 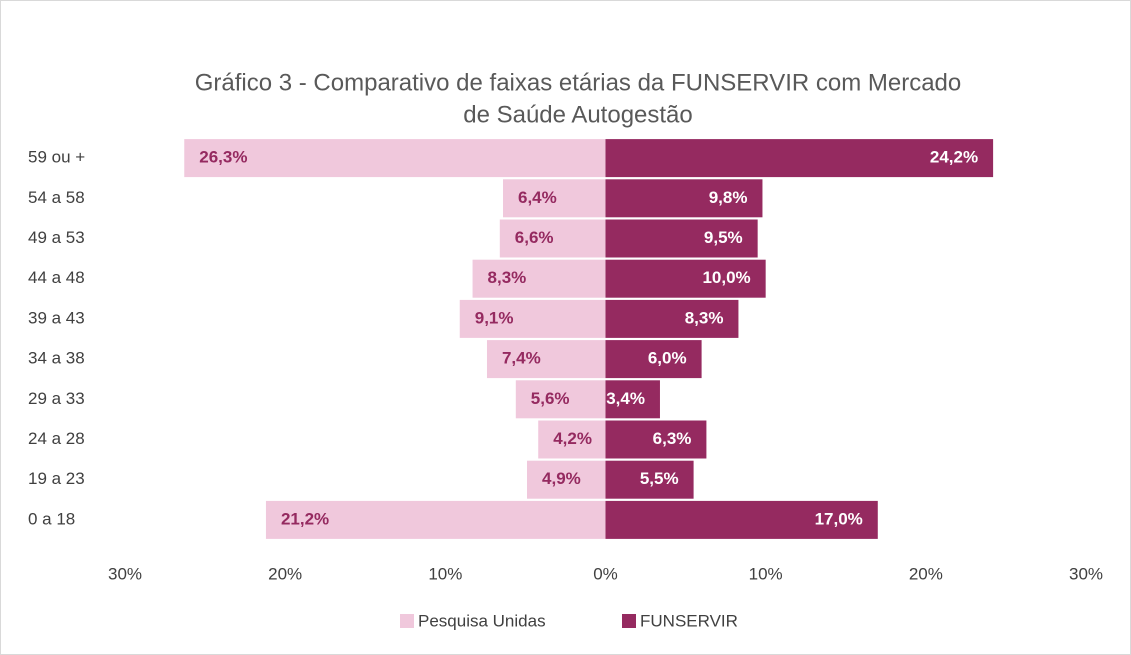 What do you see at coordinates (56, 157) in the screenshot?
I see `category-label: 59 ou +` at bounding box center [56, 157].